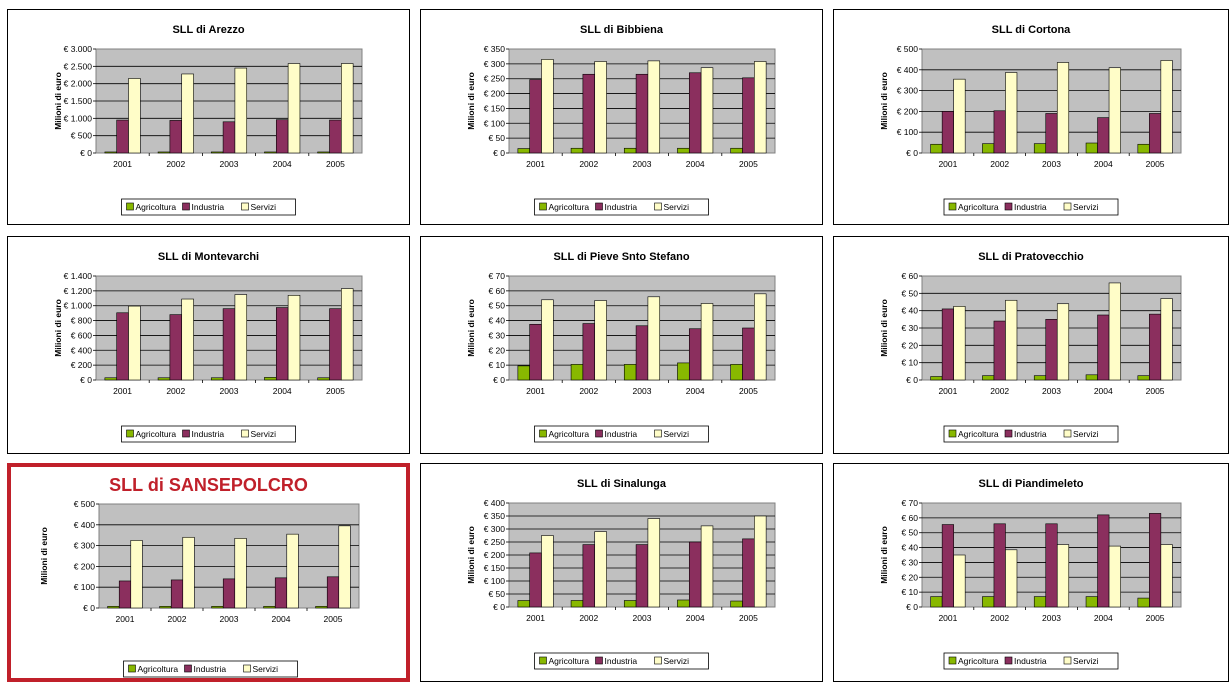  I want to click on x-tick-label: 2003, so click(1051, 391).